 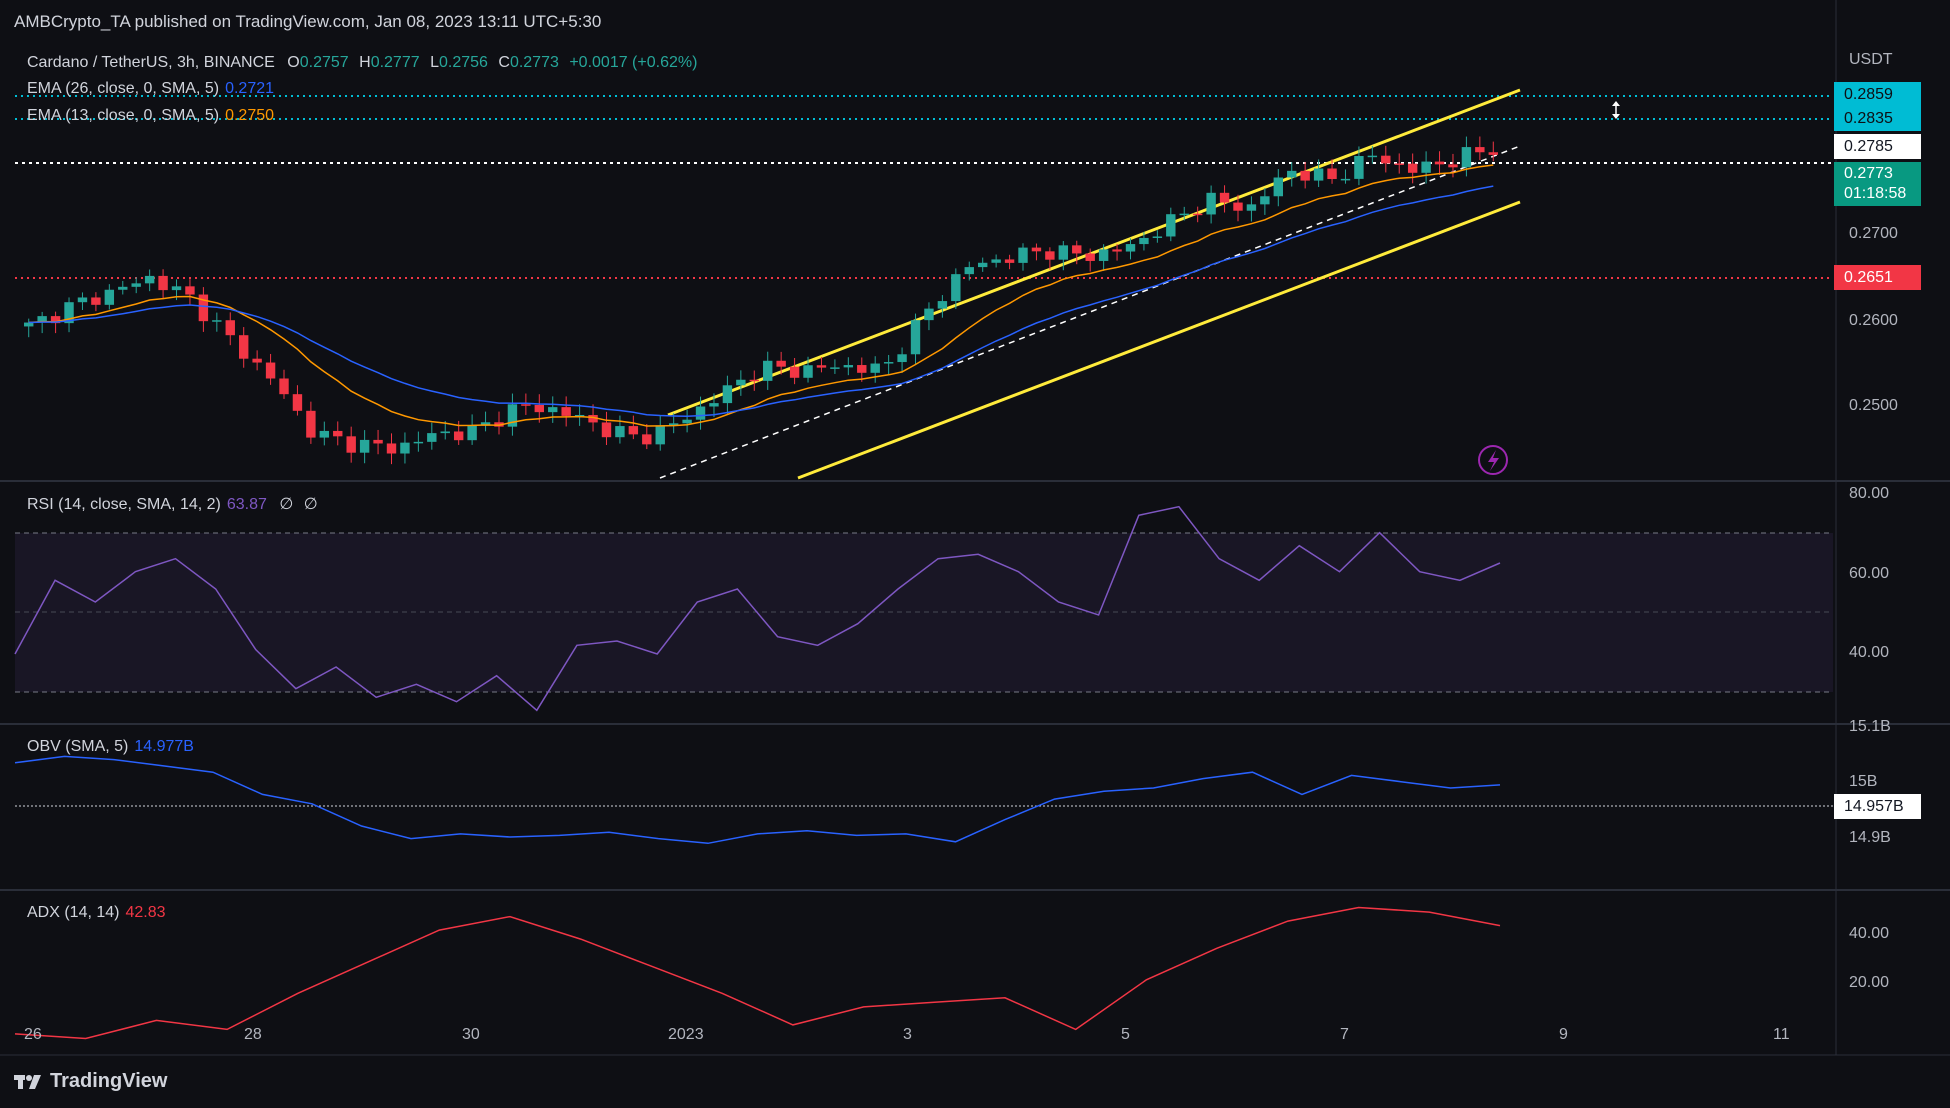 What do you see at coordinates (1781, 1034) in the screenshot?
I see `time-tick-11: 11` at bounding box center [1781, 1034].